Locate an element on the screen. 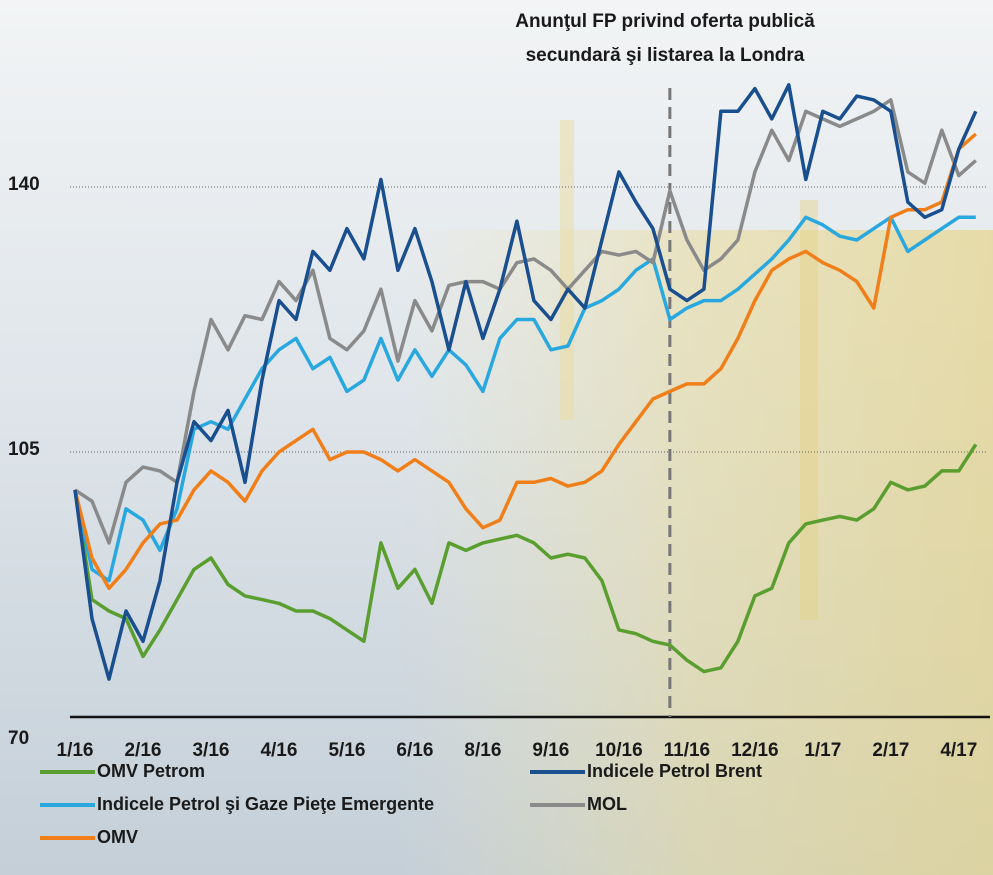  x-tick-label: 4/16 is located at coordinates (278, 750).